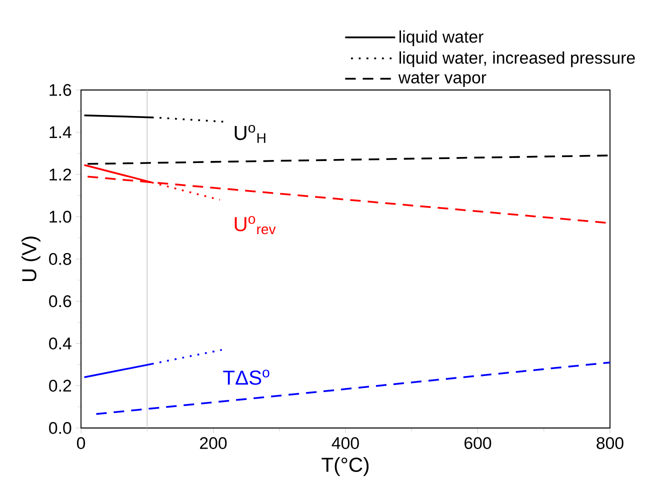 The height and width of the screenshot is (483, 654). What do you see at coordinates (255, 225) in the screenshot?
I see `annotation: U$^{o}$rev` at bounding box center [255, 225].